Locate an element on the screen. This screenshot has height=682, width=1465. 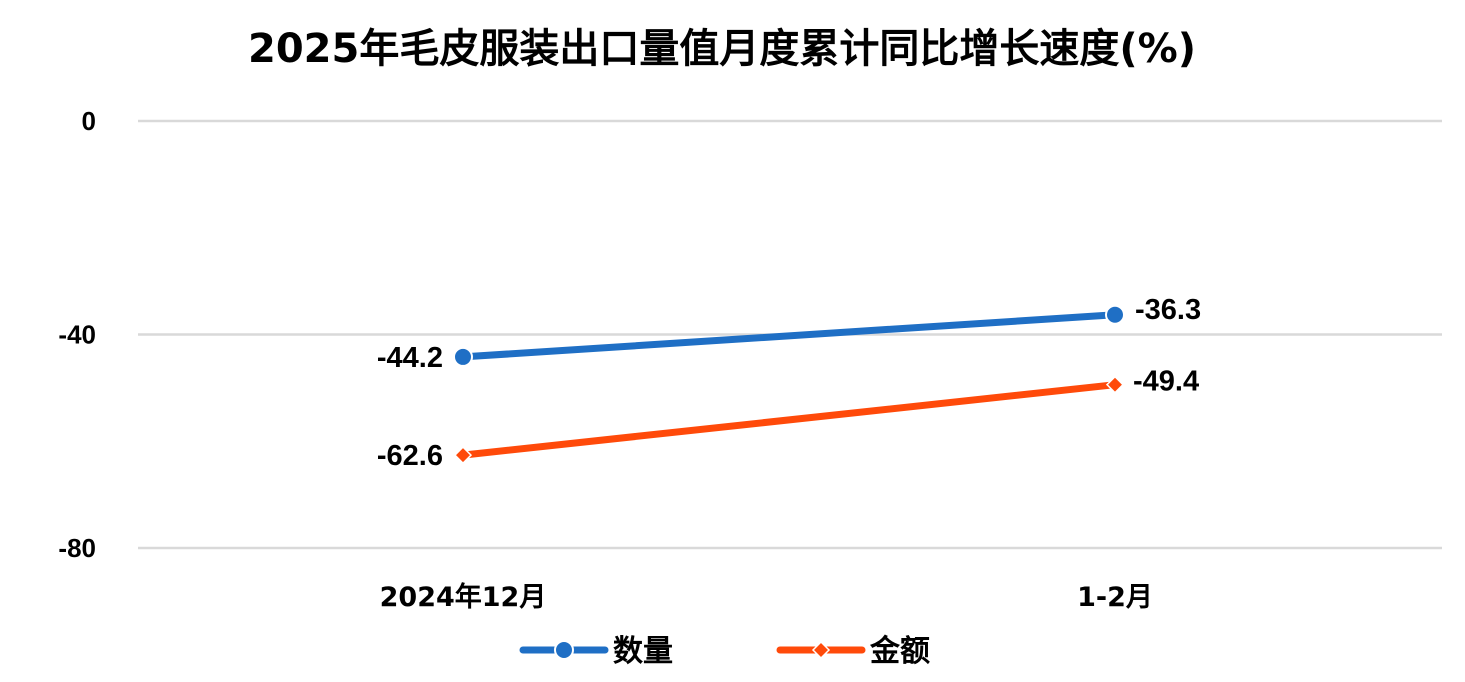
series-layer is located at coordinates (789, 384).